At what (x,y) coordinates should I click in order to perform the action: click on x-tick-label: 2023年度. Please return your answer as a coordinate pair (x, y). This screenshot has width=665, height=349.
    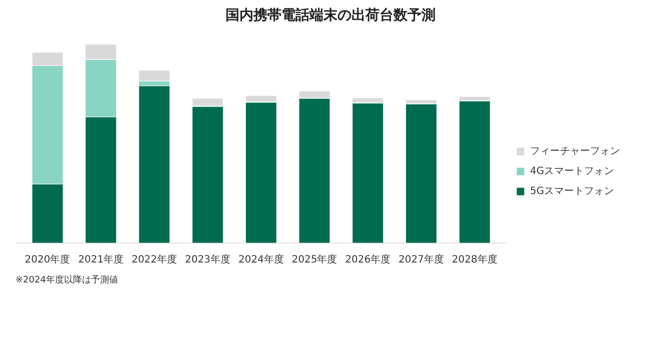
    Looking at the image, I should click on (207, 260).